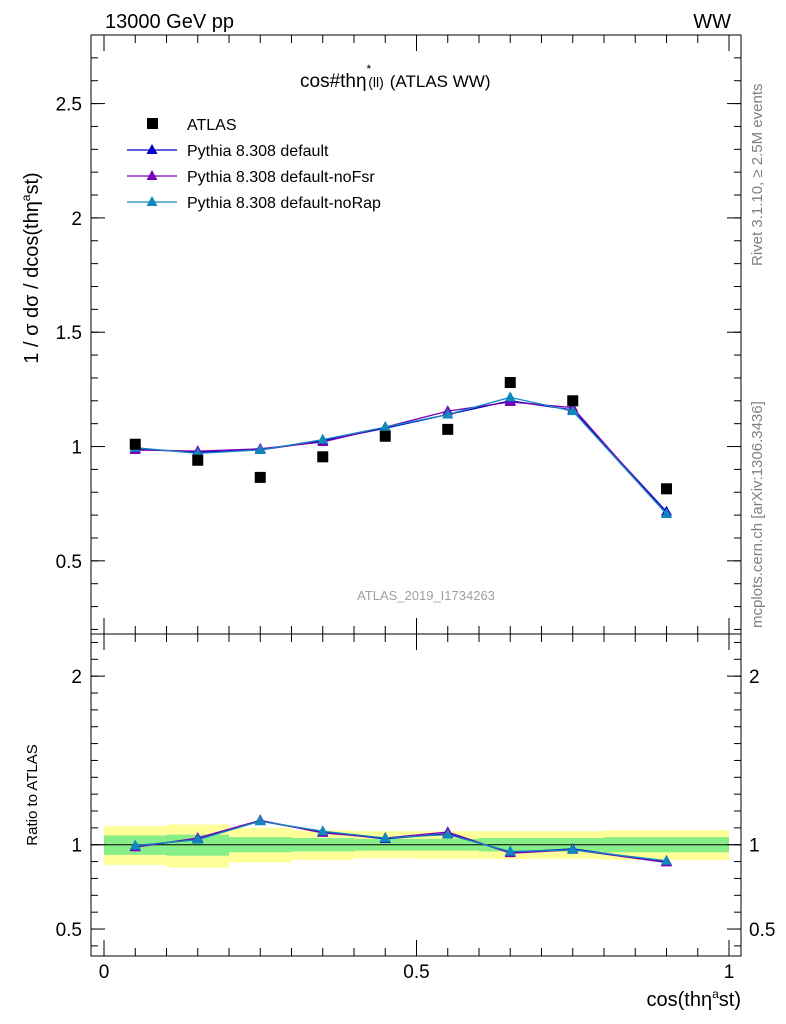 This screenshot has width=786, height=1024. I want to click on legend-marker-default, so click(152, 149).